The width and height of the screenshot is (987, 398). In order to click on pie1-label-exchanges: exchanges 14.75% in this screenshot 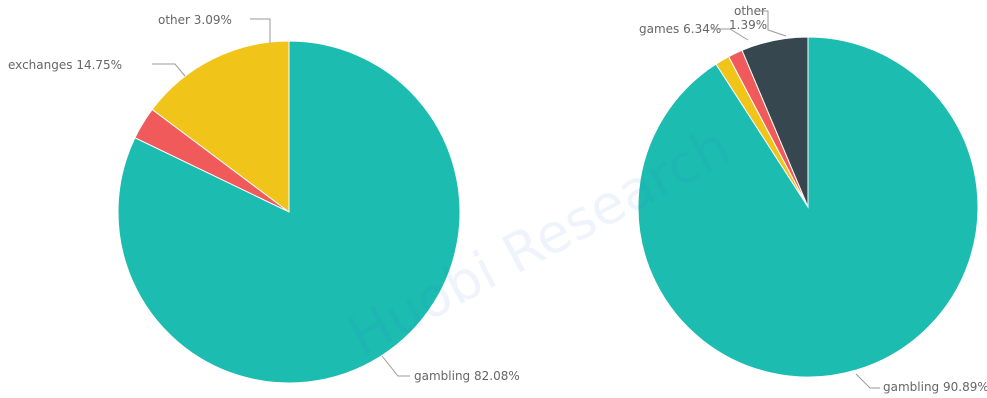, I will do `click(97, 67)`.